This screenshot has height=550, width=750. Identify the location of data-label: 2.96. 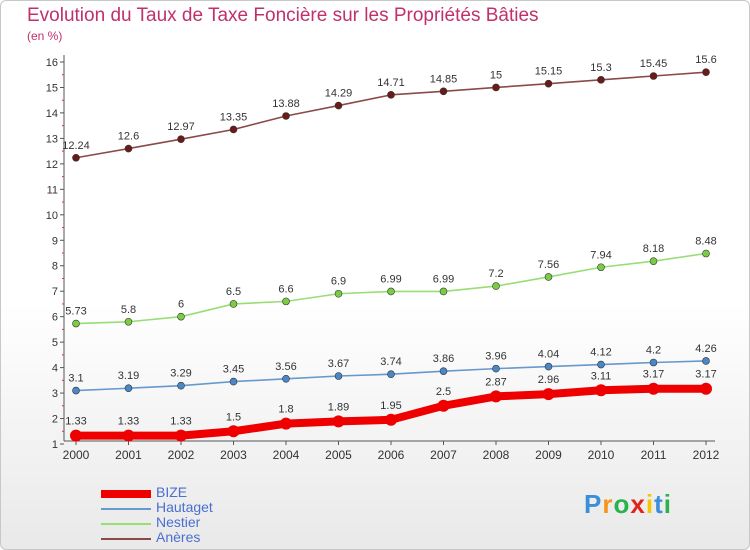
(548, 380).